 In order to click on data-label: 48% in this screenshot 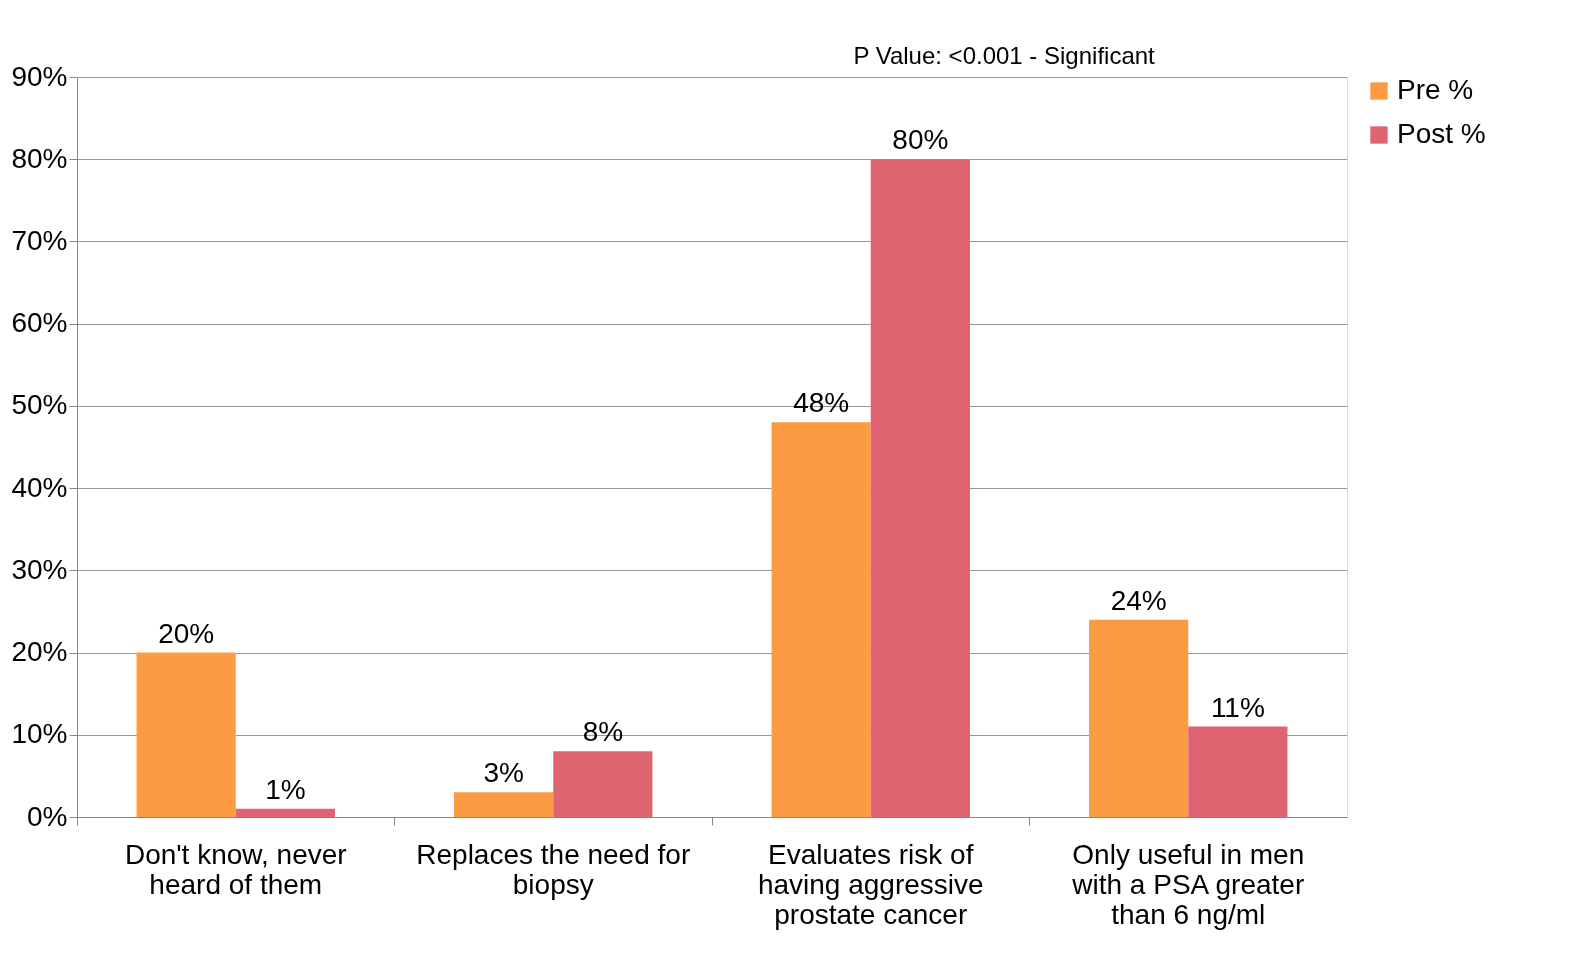, I will do `click(821, 403)`.